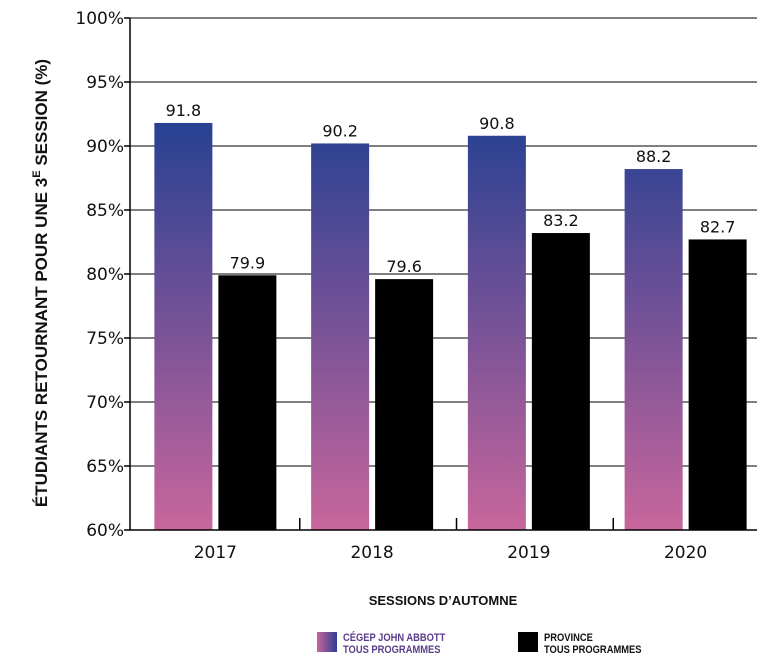 The height and width of the screenshot is (667, 763). Describe the element at coordinates (392, 650) in the screenshot. I see `legend-cegep-line2: TOUS PROGRAMMES` at that location.